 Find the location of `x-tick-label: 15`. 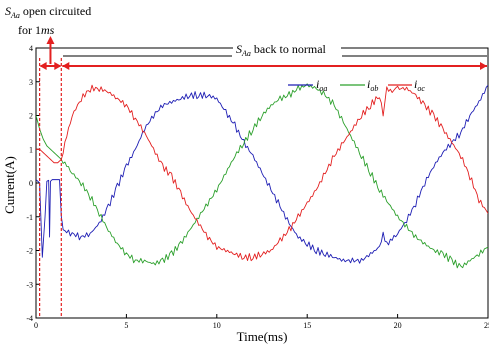

x-tick-label: 15 is located at coordinates (307, 325).